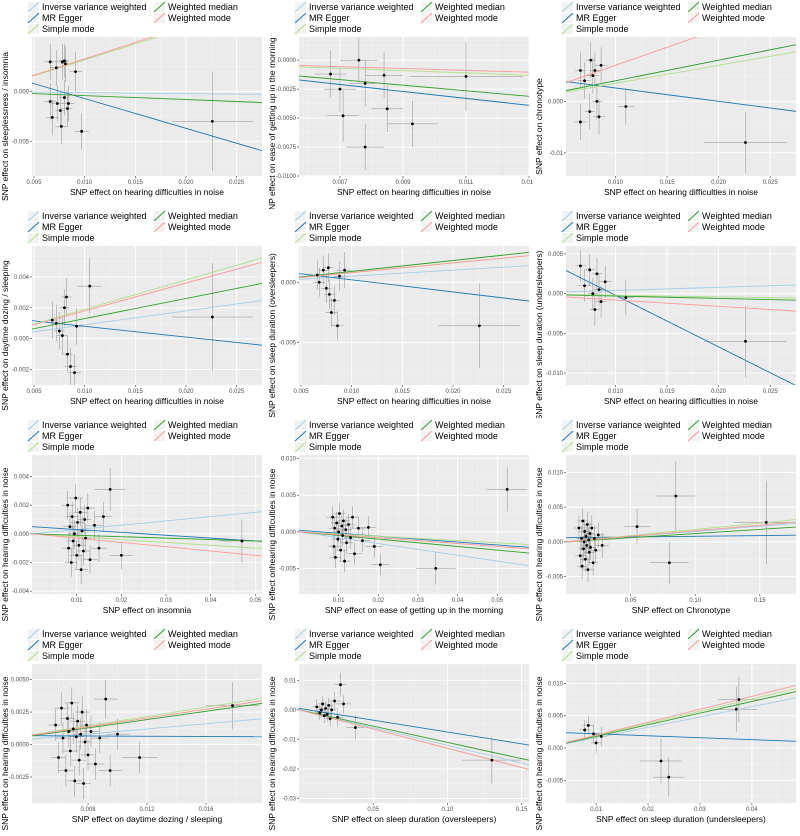 Image resolution: width=800 pixels, height=836 pixels. Describe the element at coordinates (539, 126) in the screenshot. I see `y-axis-label: SNP effect on chronotype` at that location.